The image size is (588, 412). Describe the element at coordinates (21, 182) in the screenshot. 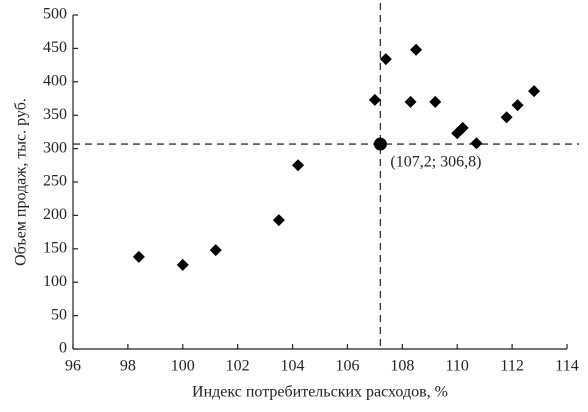

I see `y-axis-label: Объем продаж, тыс. руб.` at that location.